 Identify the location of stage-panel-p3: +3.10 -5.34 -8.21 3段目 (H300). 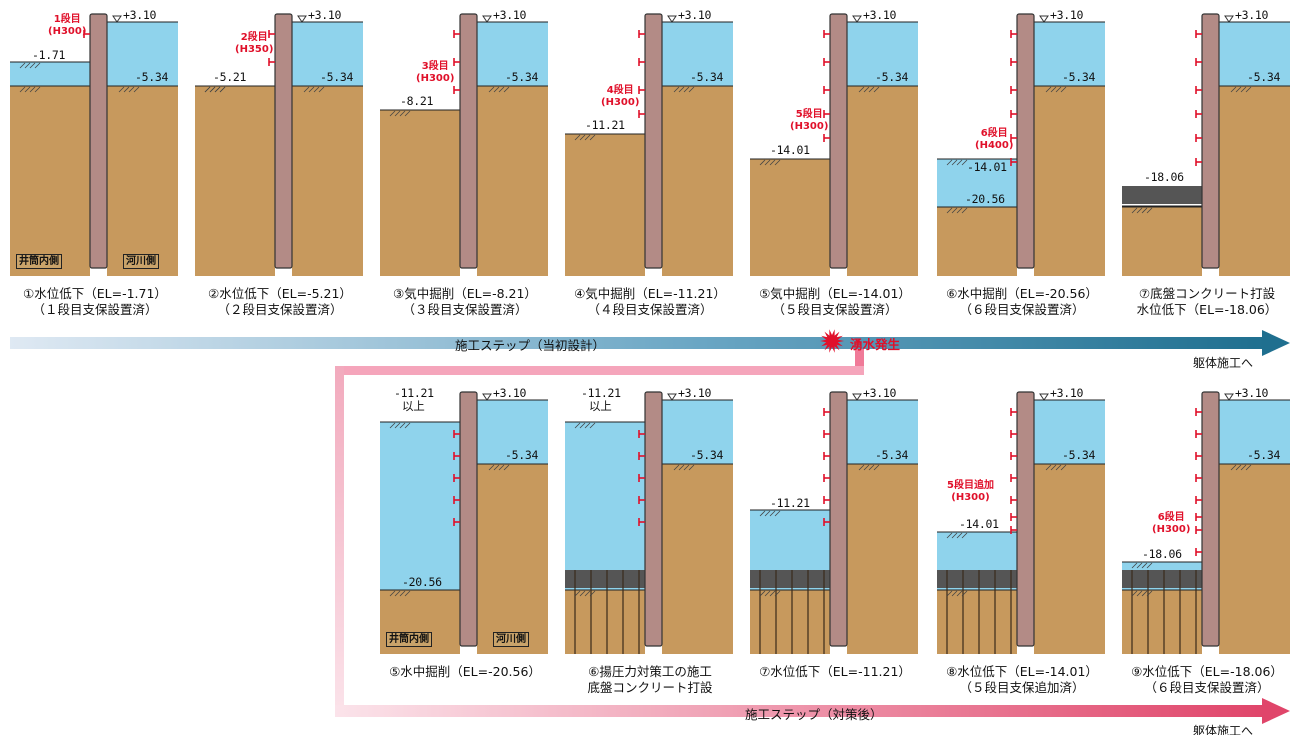
(464, 142).